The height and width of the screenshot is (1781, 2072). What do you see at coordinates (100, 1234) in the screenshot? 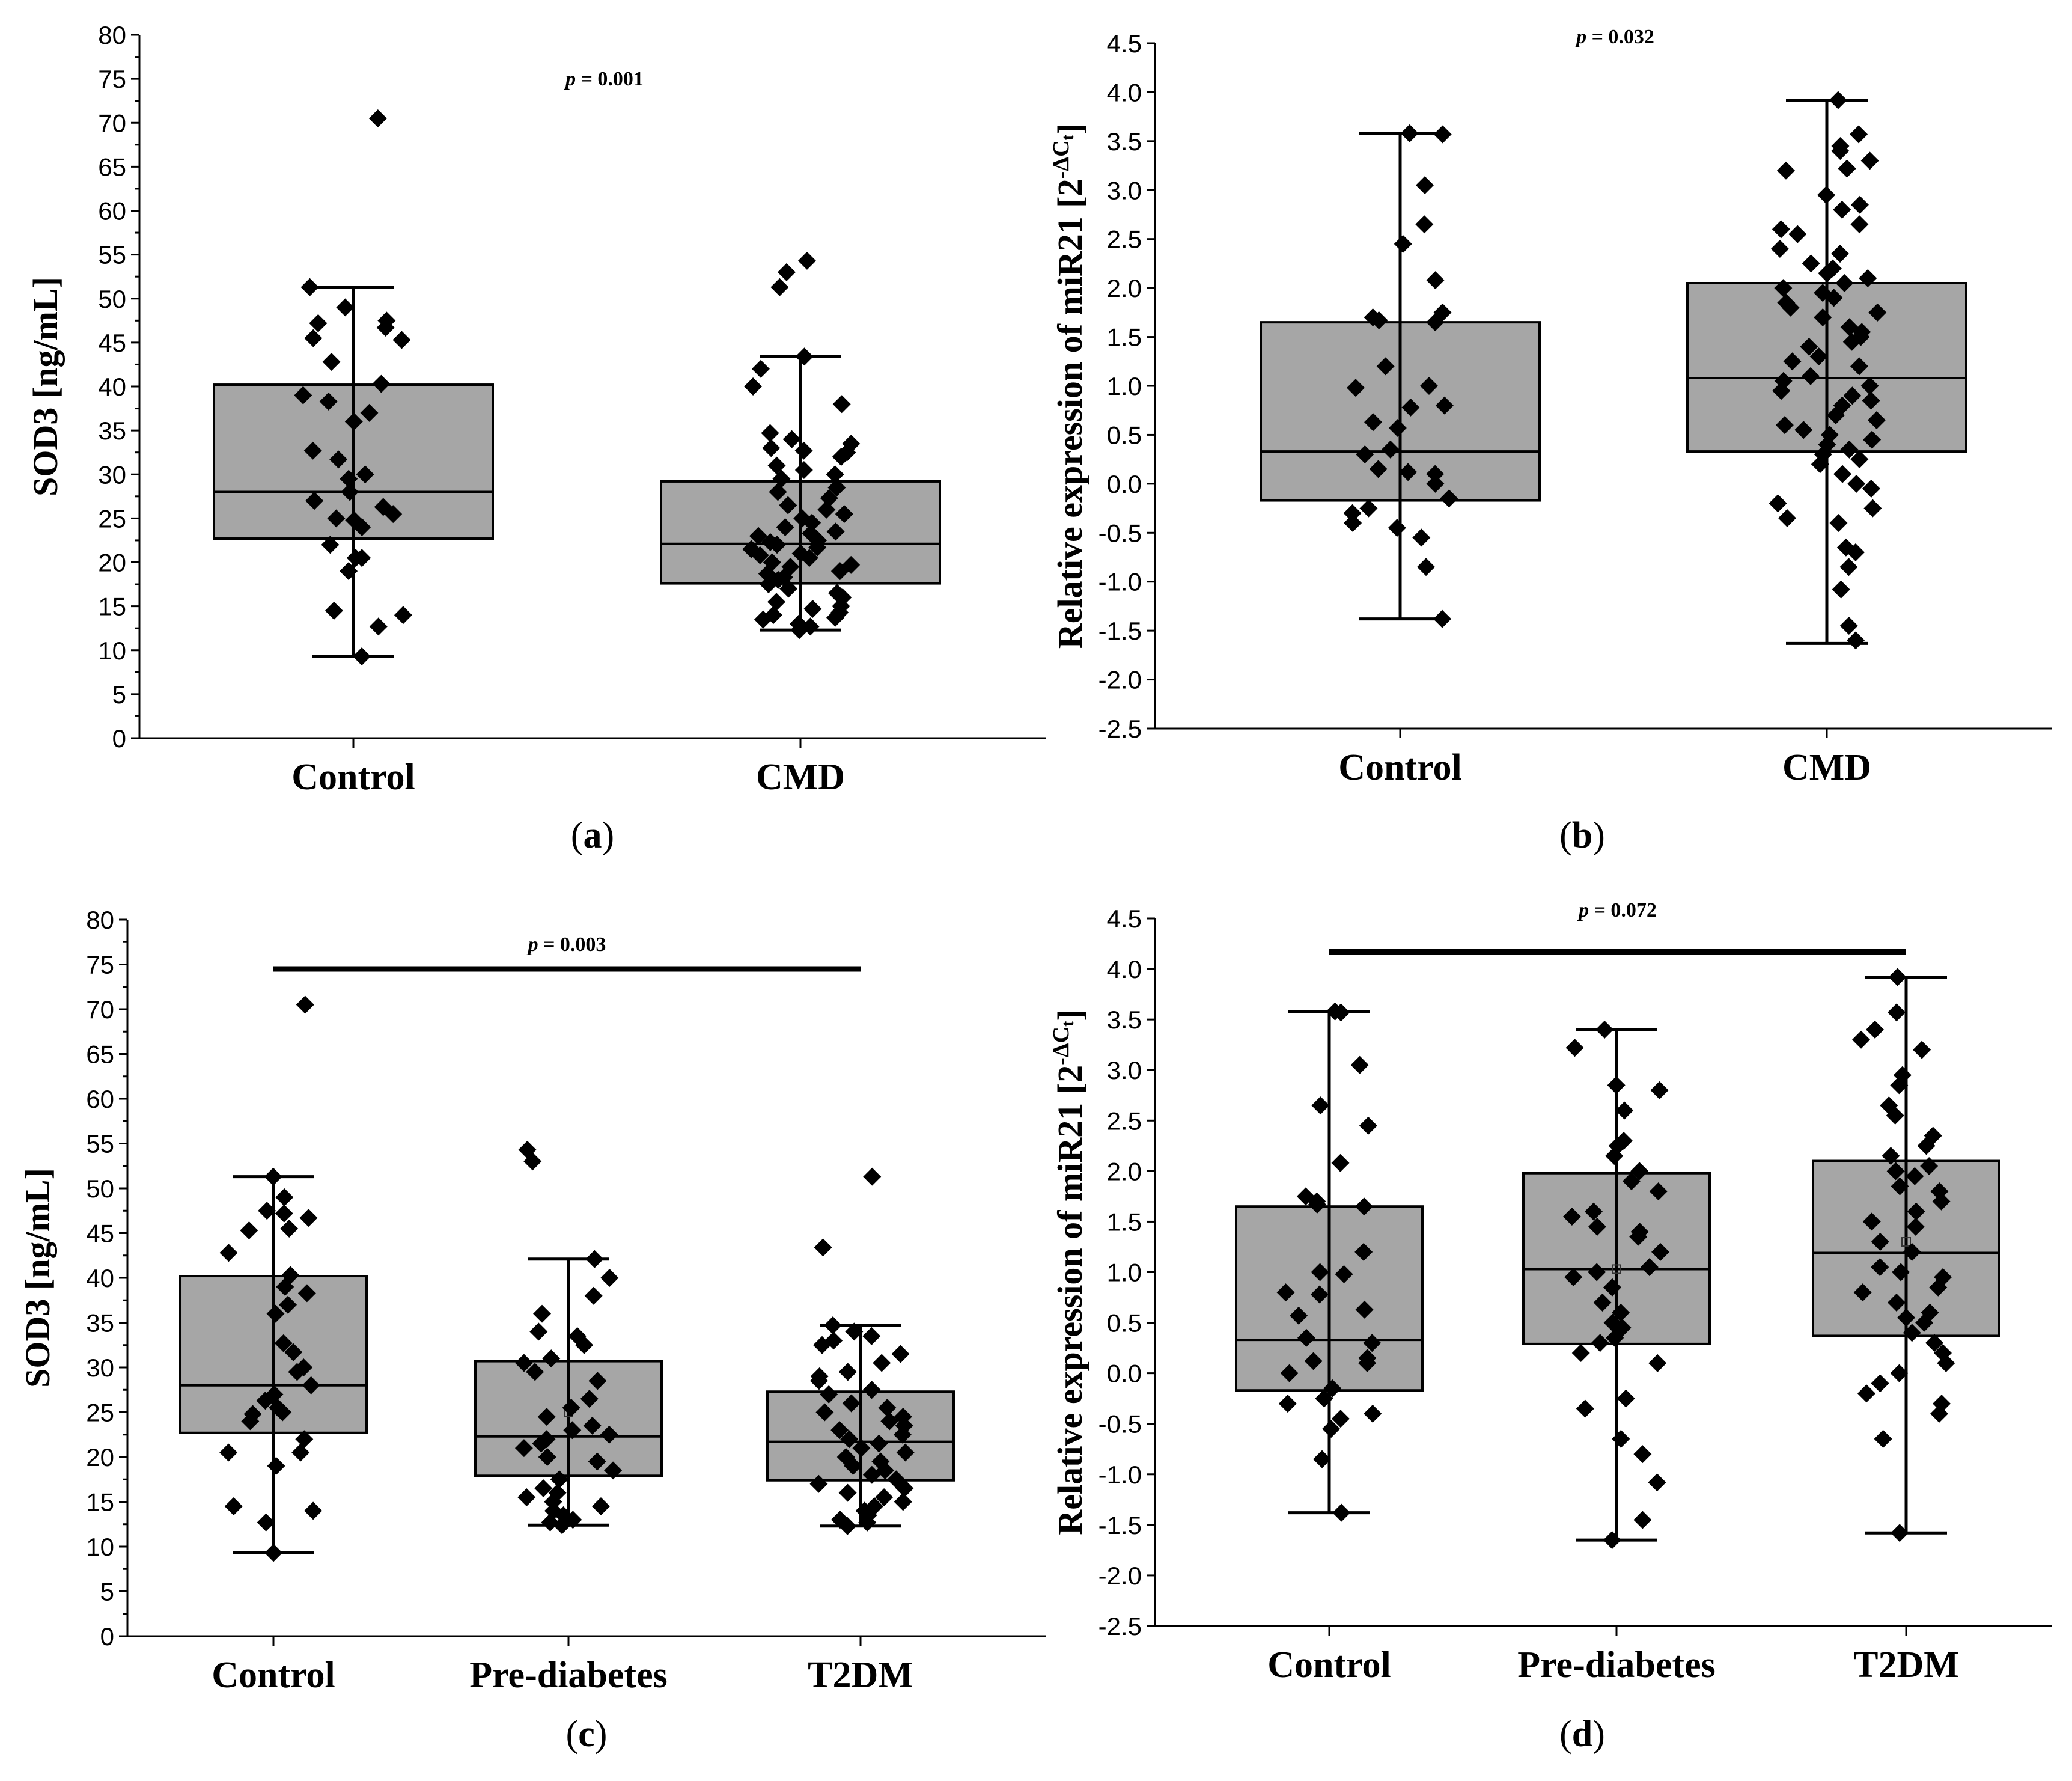
I see `y-tick-label: 45` at bounding box center [100, 1234].